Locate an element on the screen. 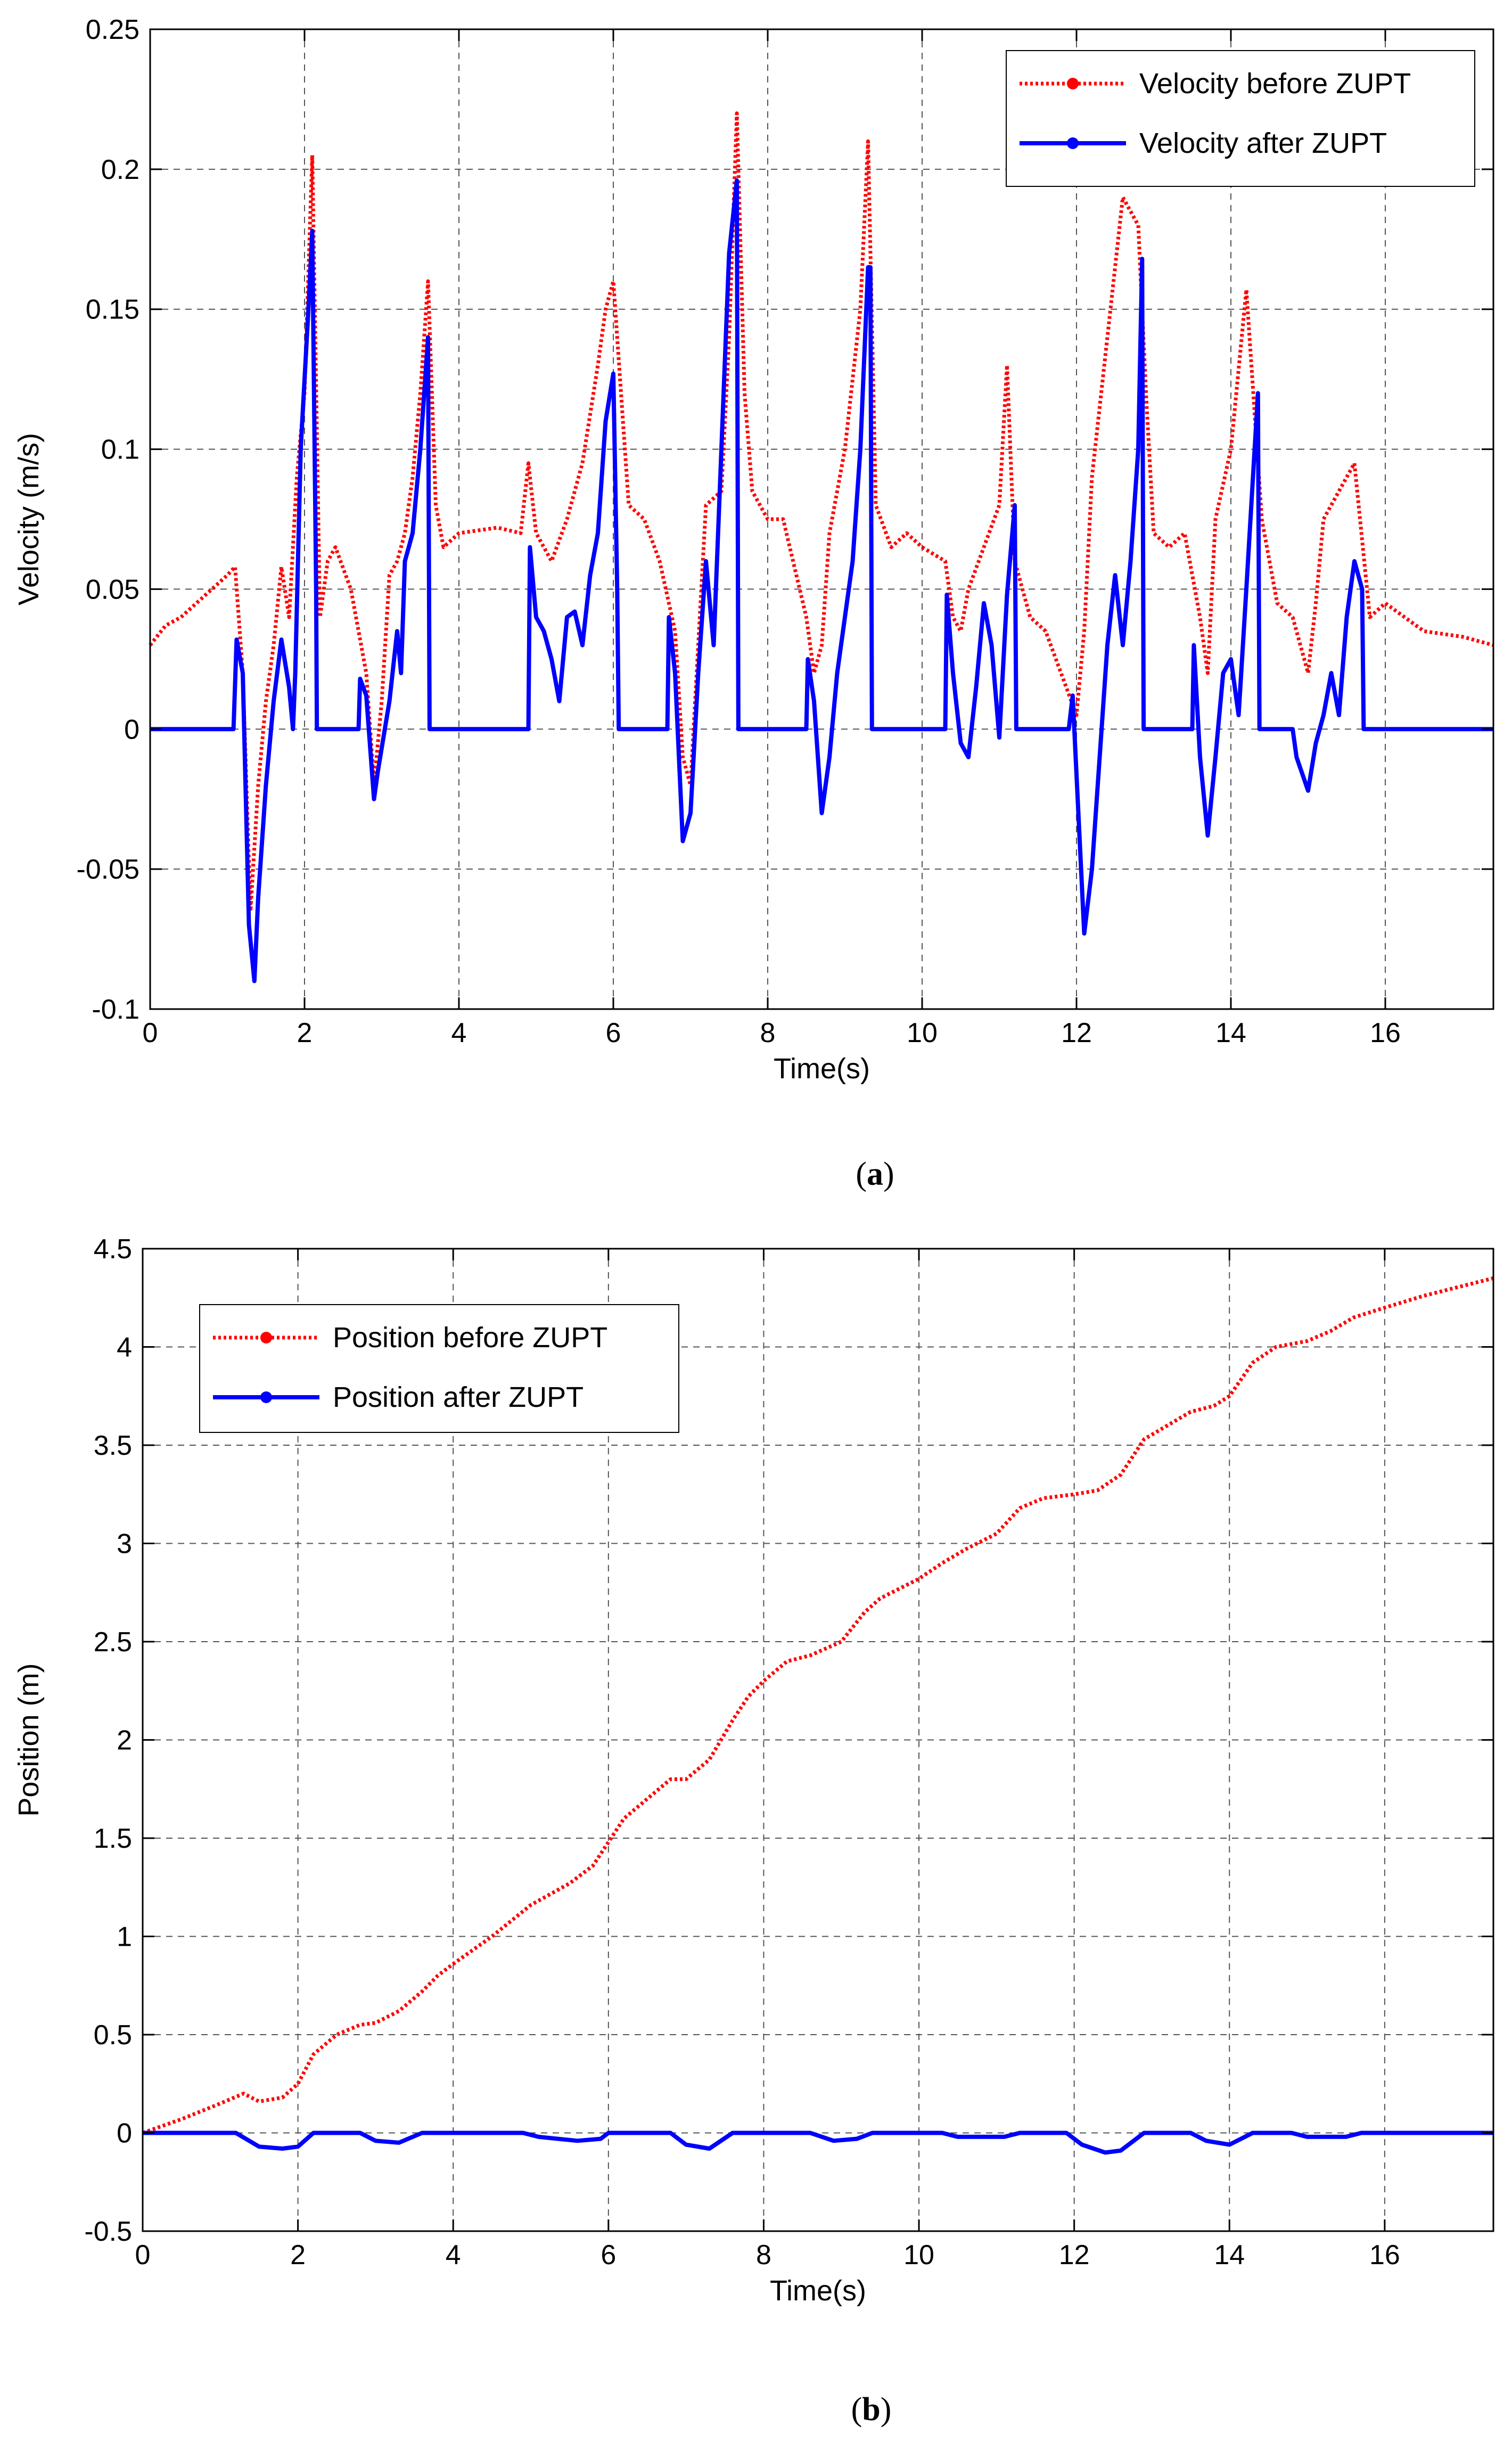  chart-b-y-tick-label: 1 is located at coordinates (124, 1938).